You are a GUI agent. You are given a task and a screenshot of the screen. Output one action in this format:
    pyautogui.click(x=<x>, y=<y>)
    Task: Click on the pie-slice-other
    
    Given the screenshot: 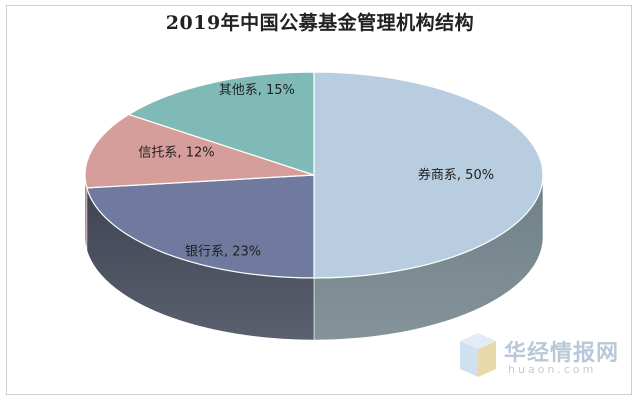 What is the action you would take?
    pyautogui.click(x=221, y=123)
    